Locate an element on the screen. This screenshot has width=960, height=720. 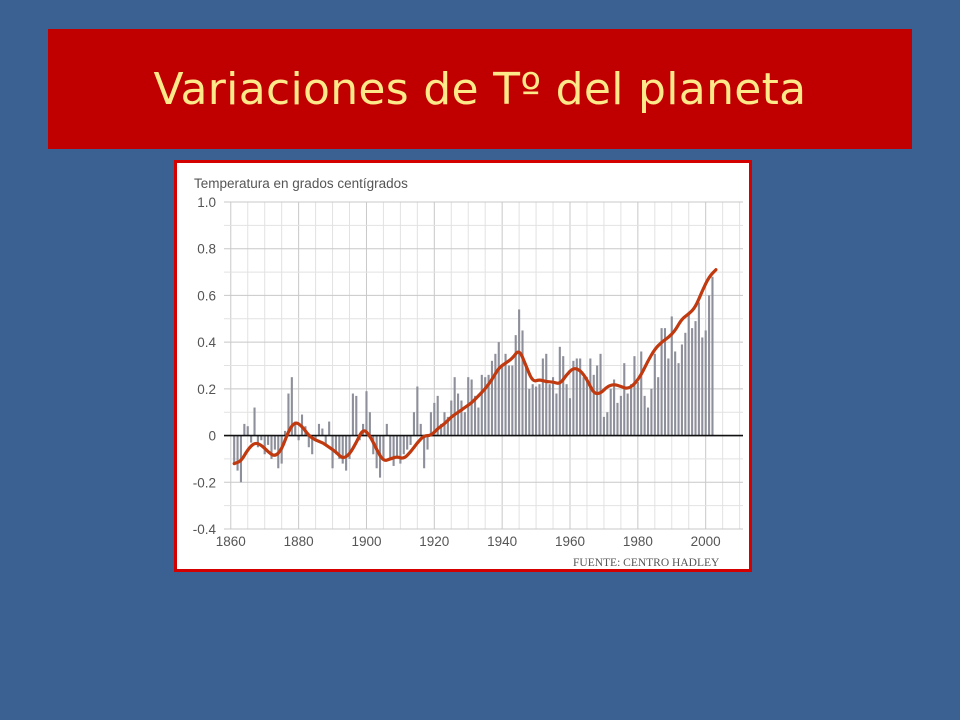
x-tick-label: 1880 is located at coordinates (299, 541).